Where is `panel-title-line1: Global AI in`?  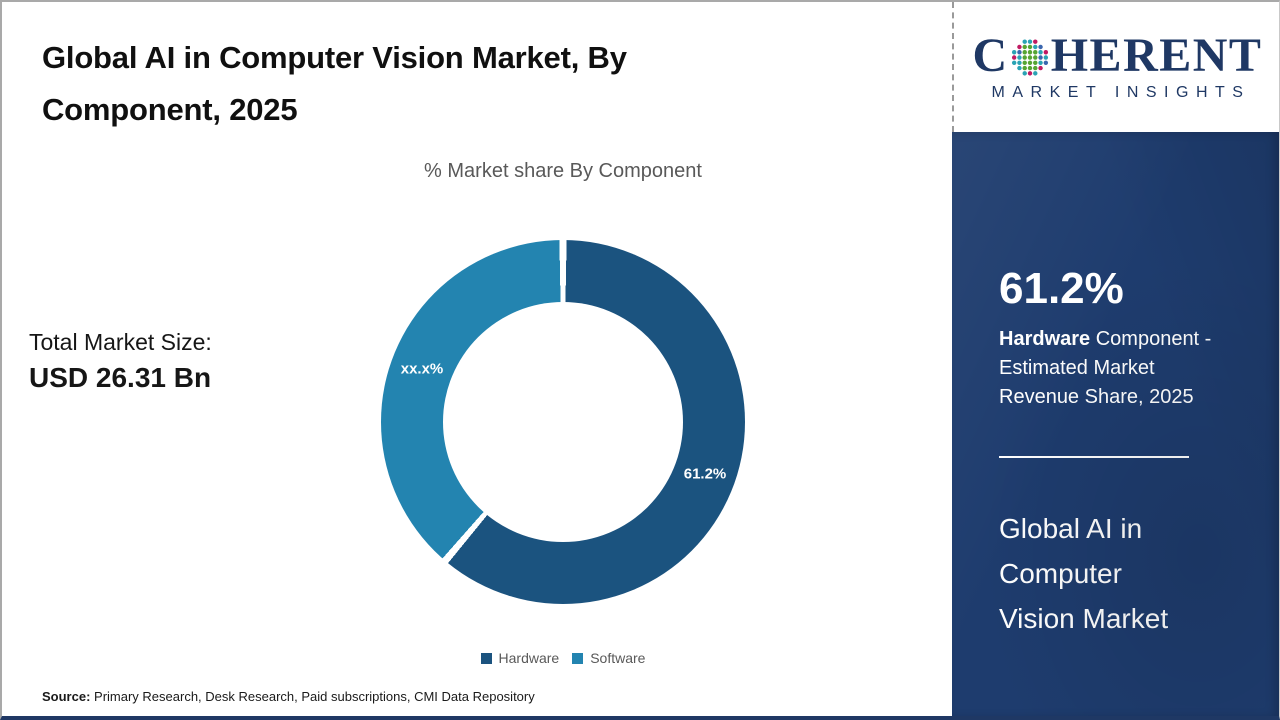 panel-title-line1: Global AI in is located at coordinates (1071, 528).